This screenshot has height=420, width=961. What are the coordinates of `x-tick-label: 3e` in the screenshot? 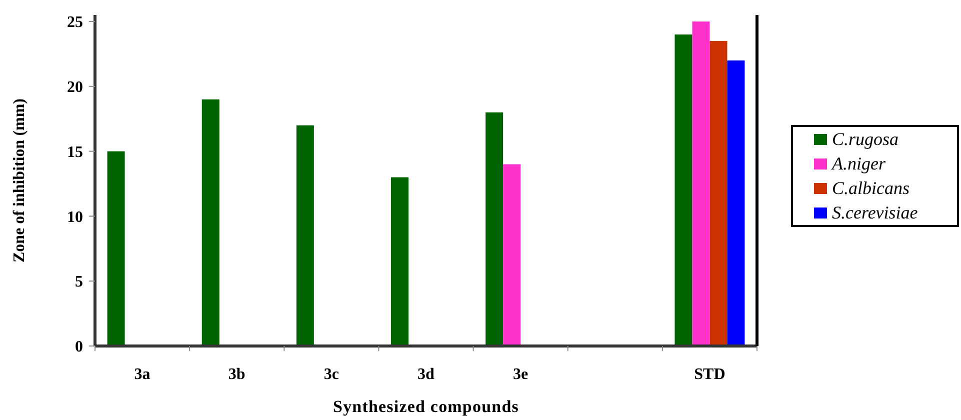 It's located at (520, 374).